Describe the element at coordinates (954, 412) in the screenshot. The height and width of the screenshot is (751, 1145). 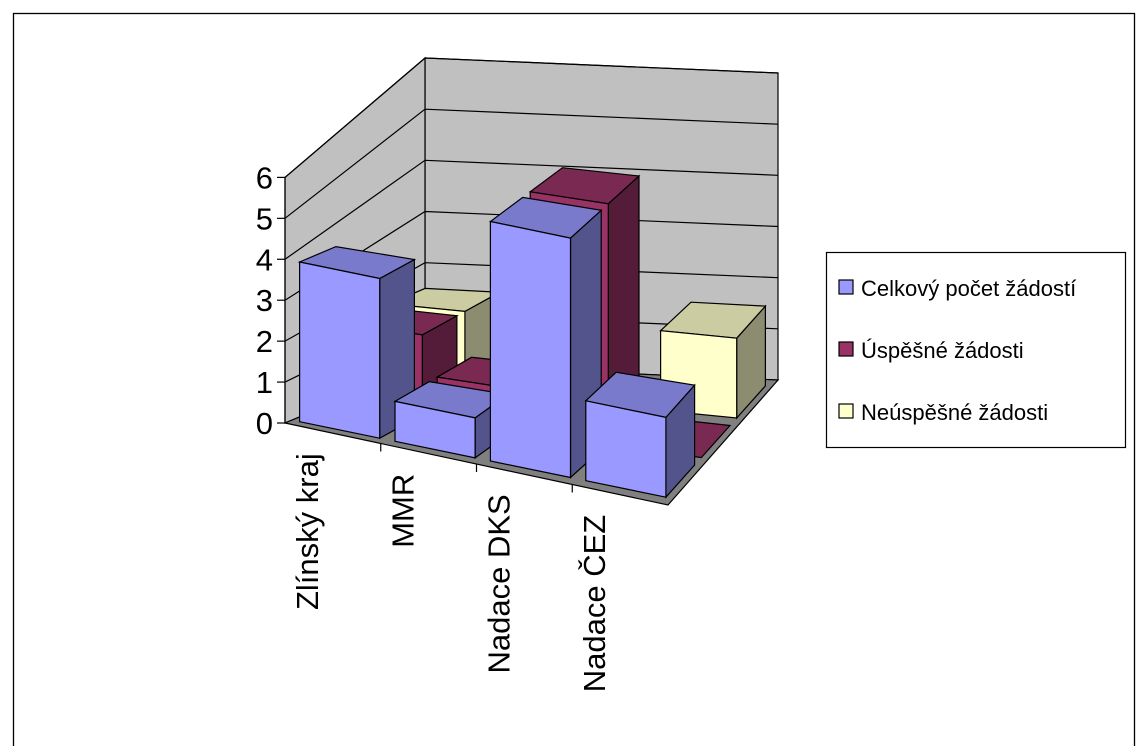
I see `legend-label: Neúspěšné žádosti` at that location.